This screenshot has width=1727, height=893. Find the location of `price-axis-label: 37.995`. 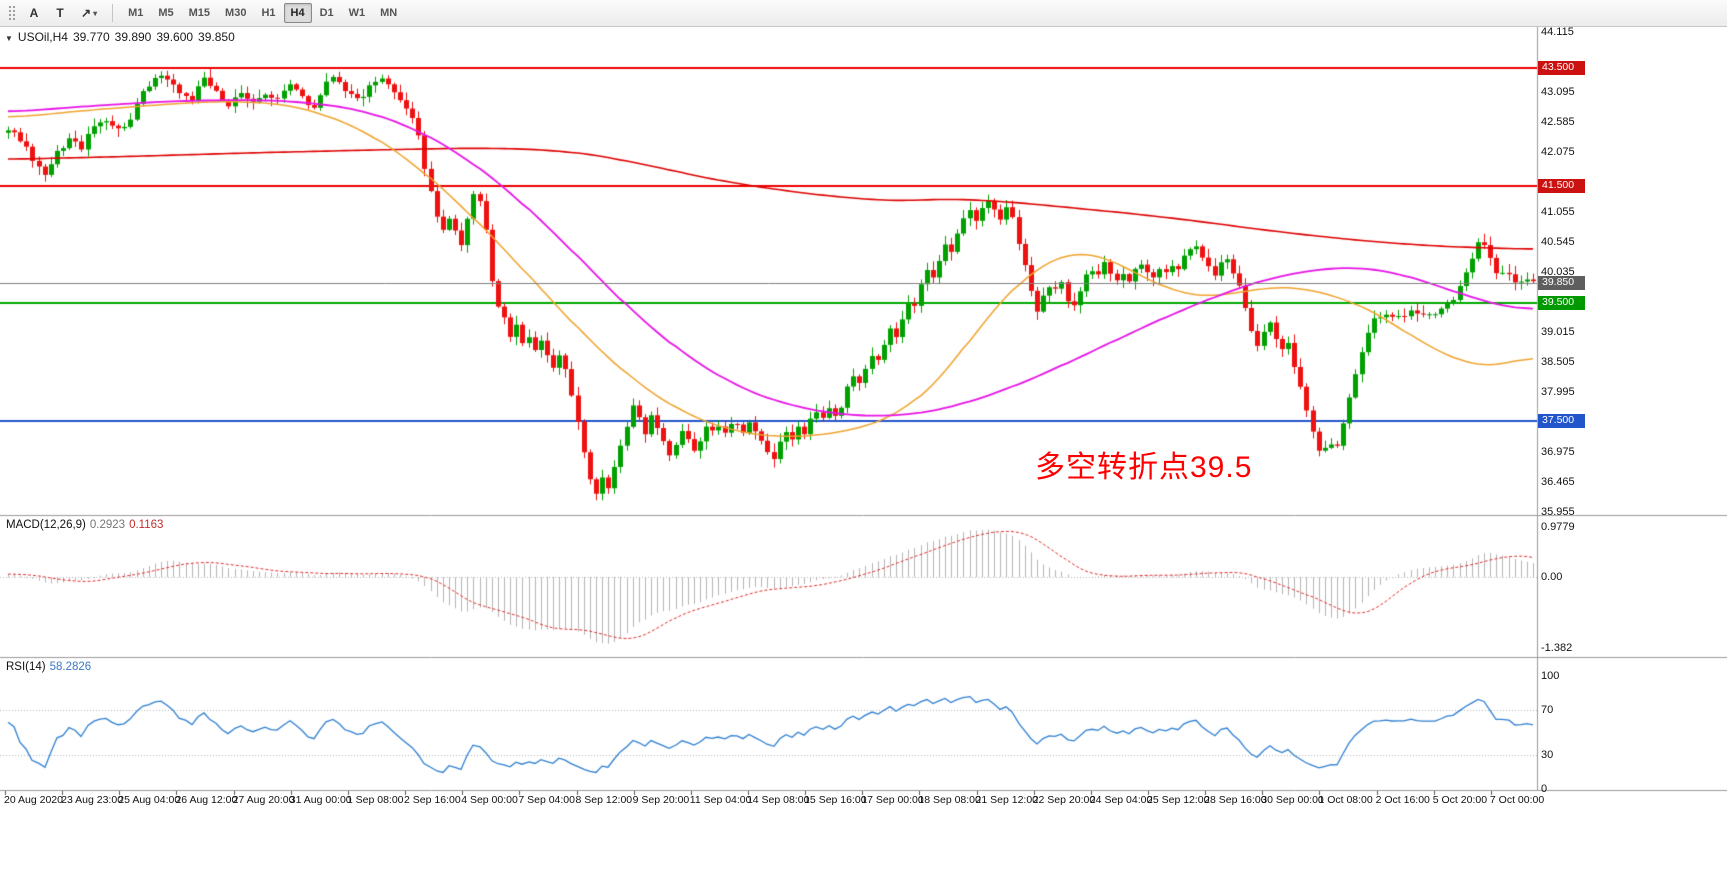

price-axis-label: 37.995 is located at coordinates (1558, 392).